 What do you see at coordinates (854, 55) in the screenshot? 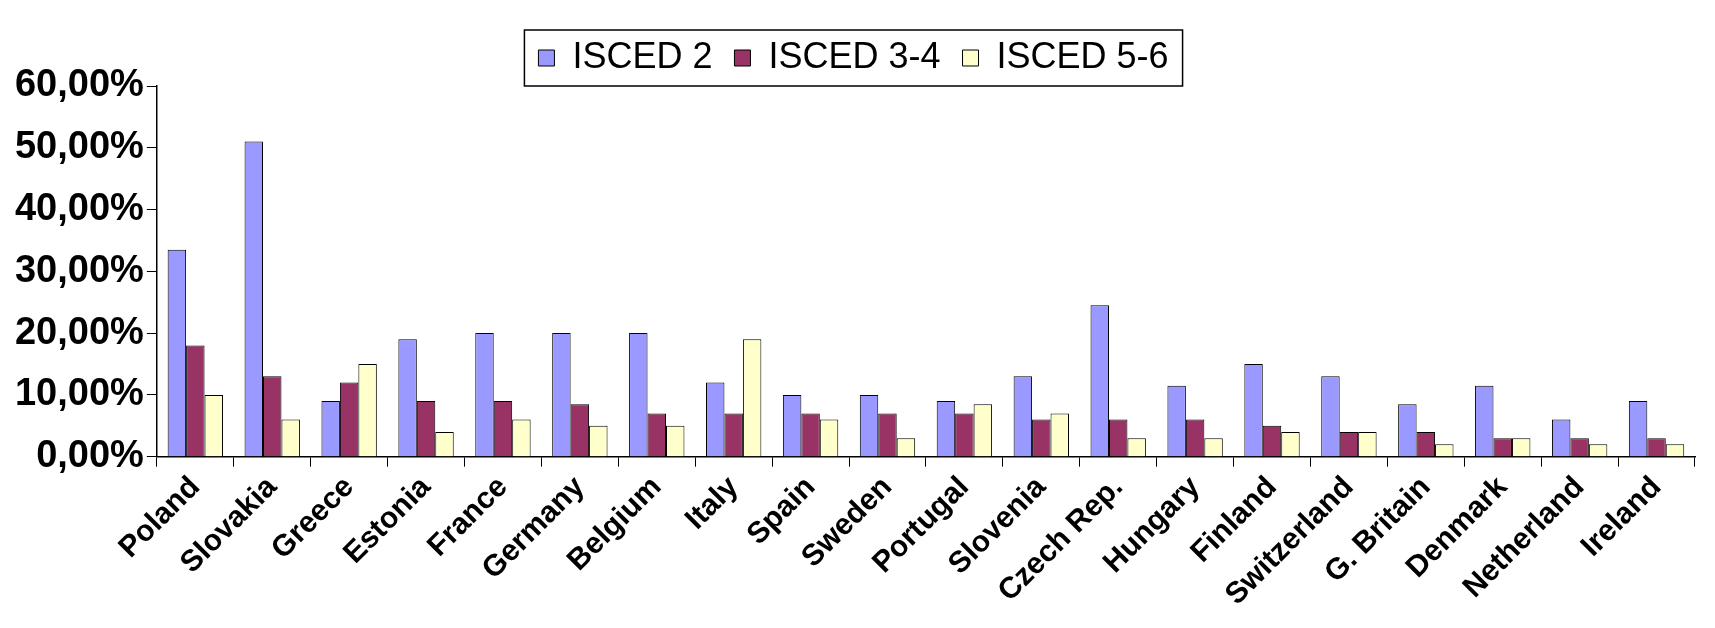
I see `legend-label: ISCED 3-4` at bounding box center [854, 55].